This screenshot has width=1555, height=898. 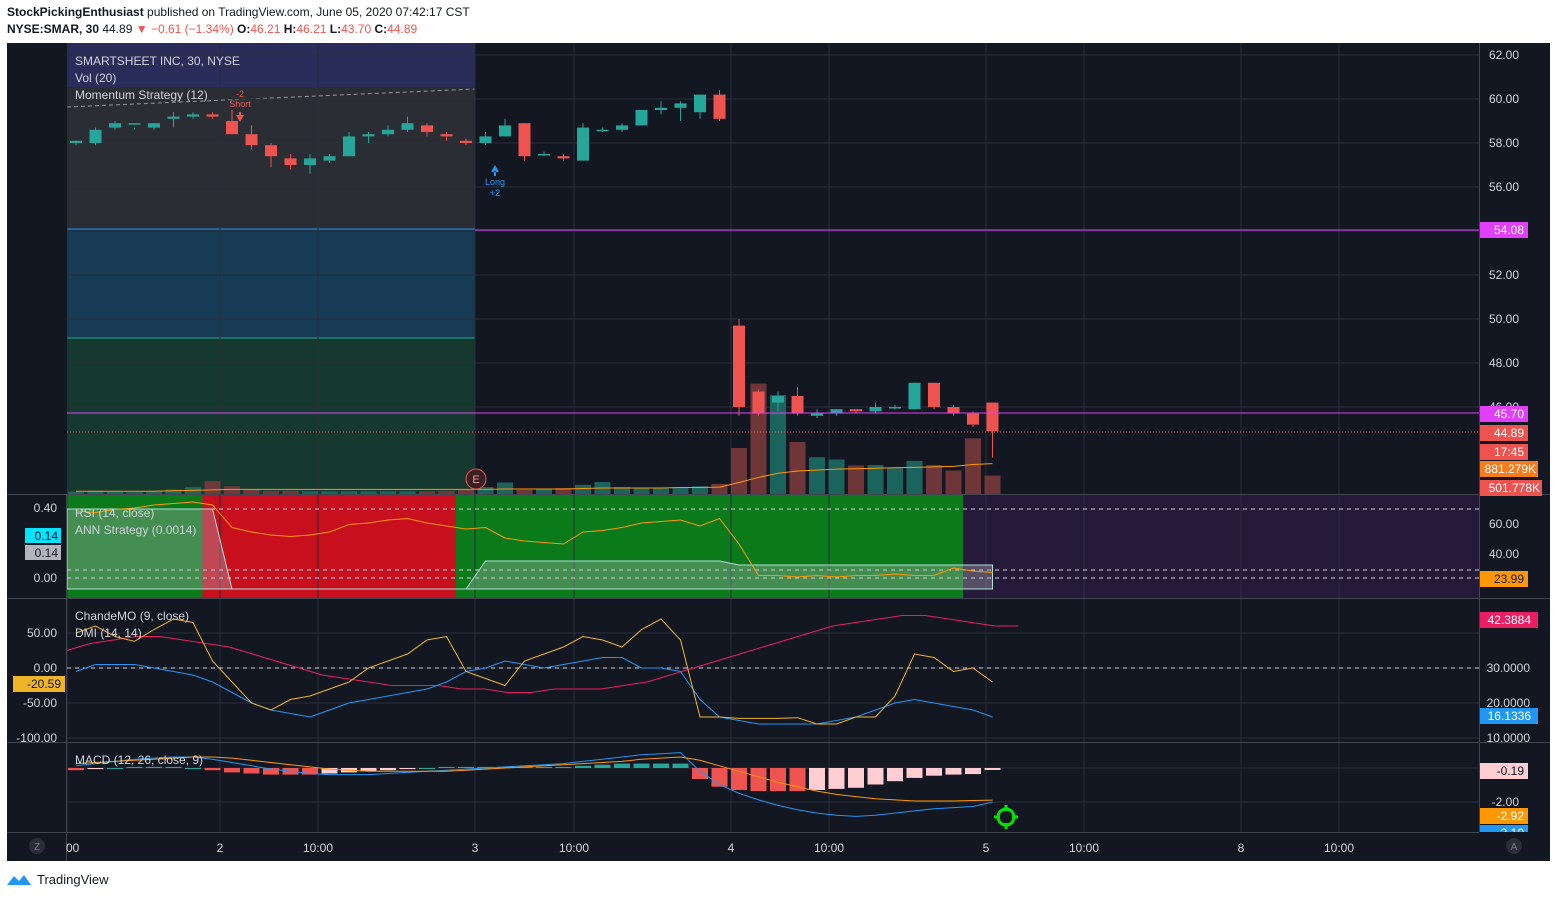 I want to click on last-price: 44.89, so click(x=117, y=29).